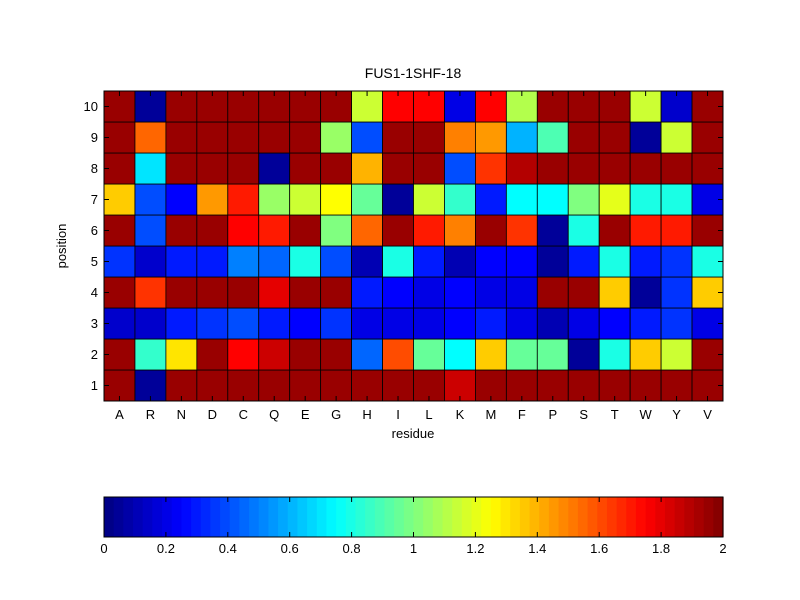 The height and width of the screenshot is (600, 800). Describe the element at coordinates (645, 414) in the screenshot. I see `x-tick-label: W` at that location.